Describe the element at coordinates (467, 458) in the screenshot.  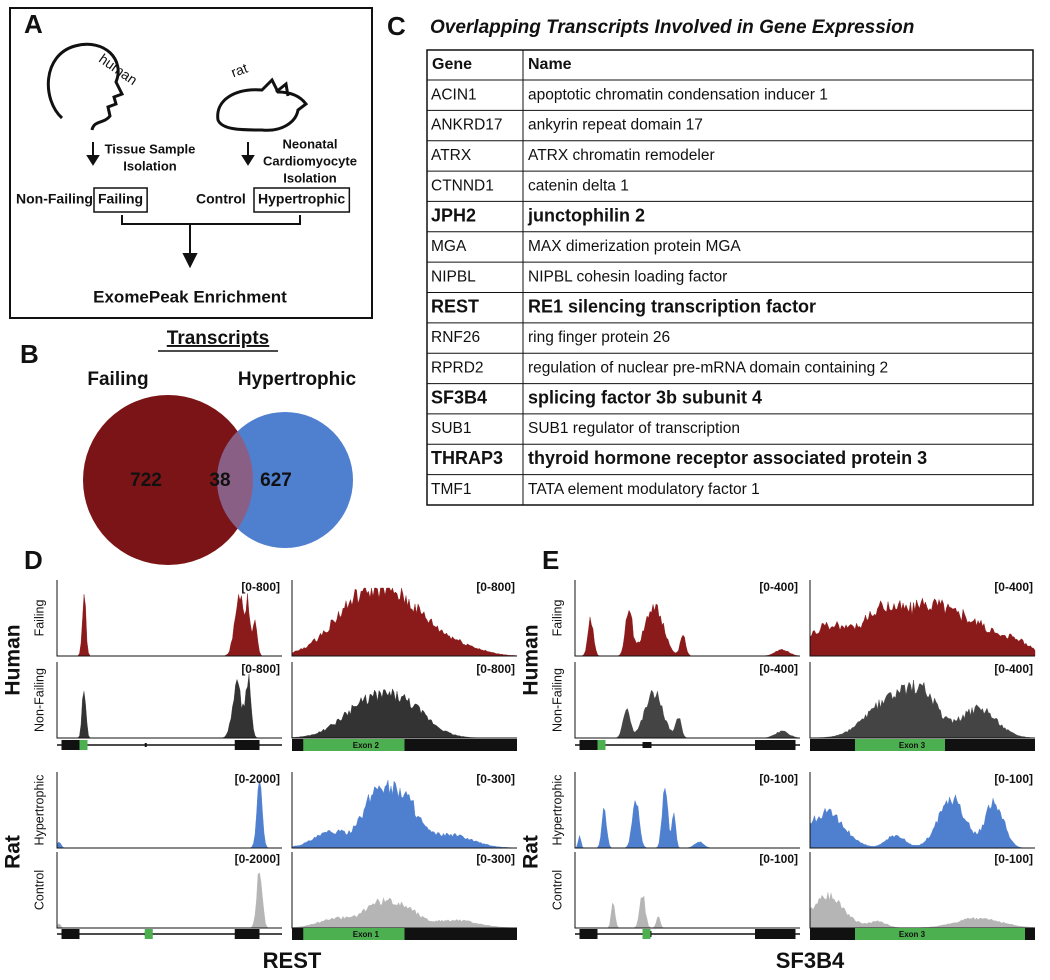
I see `gene-cell: THRAP3` at that location.